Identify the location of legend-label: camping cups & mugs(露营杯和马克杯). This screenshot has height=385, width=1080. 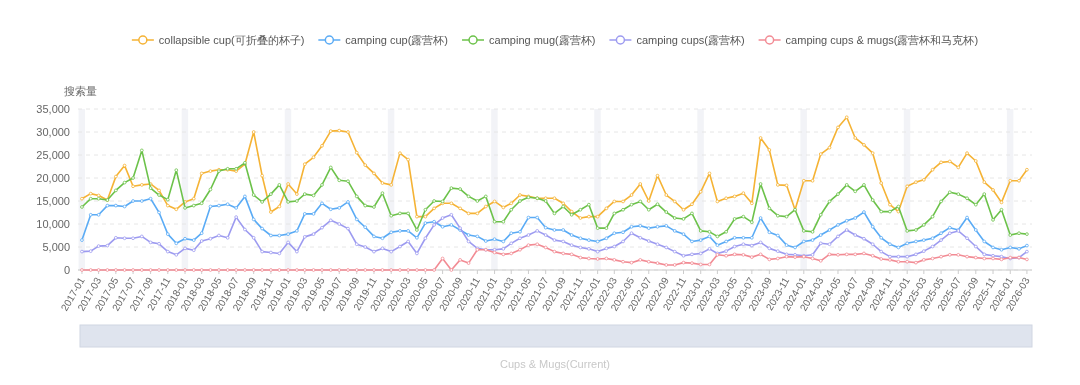
(882, 40).